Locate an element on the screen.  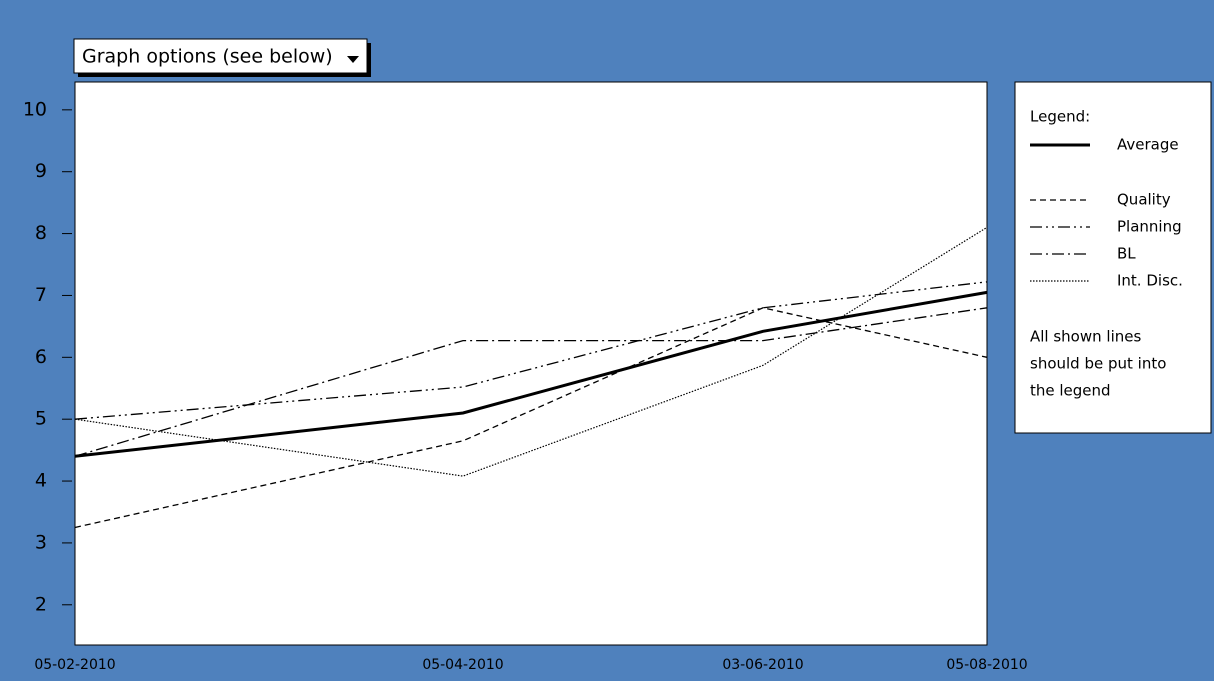
legend-note: the legend is located at coordinates (1070, 391).